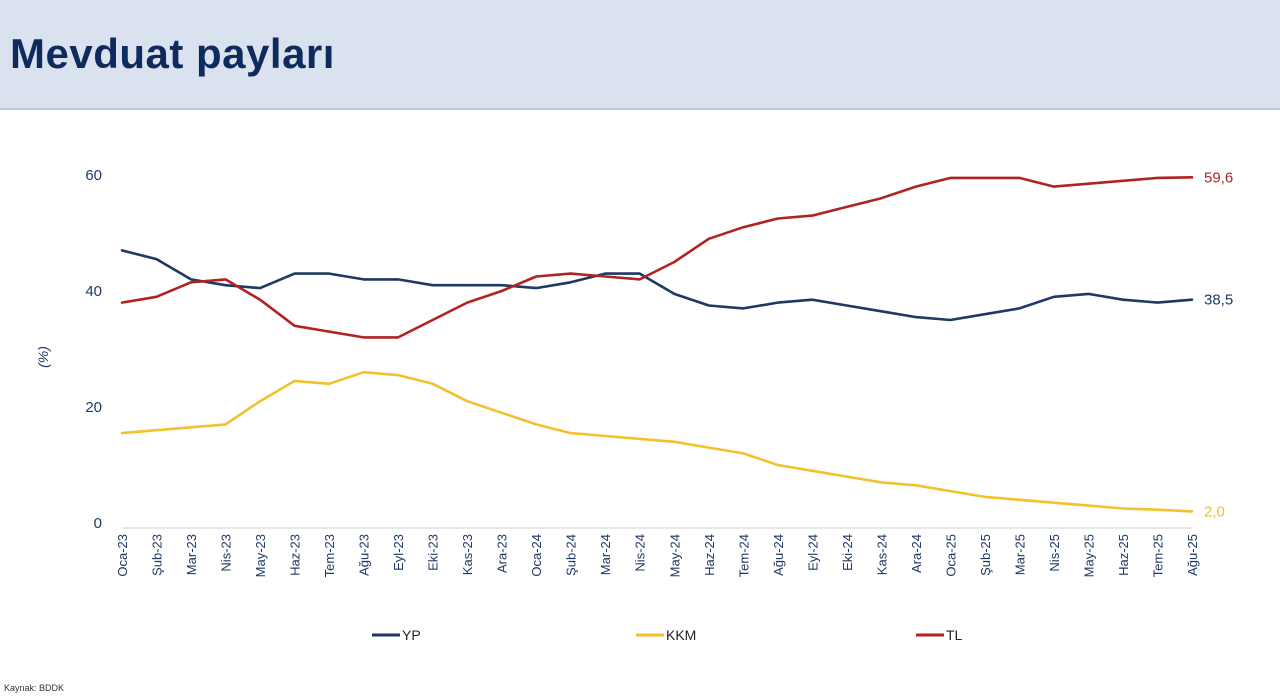 Image resolution: width=1280 pixels, height=700 pixels. Describe the element at coordinates (985, 555) in the screenshot. I see `x-tick-label: Şub-25` at that location.